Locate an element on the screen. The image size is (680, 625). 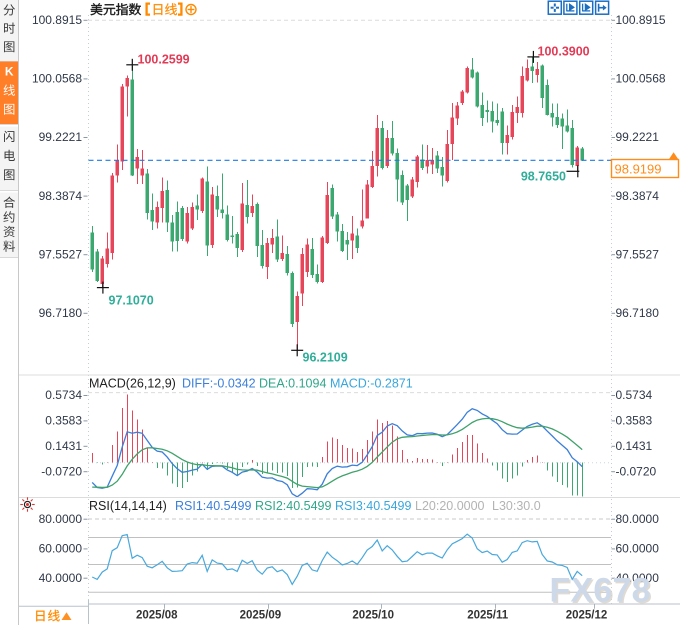
svg-text: 2025/11 is located at coordinates (488, 615).